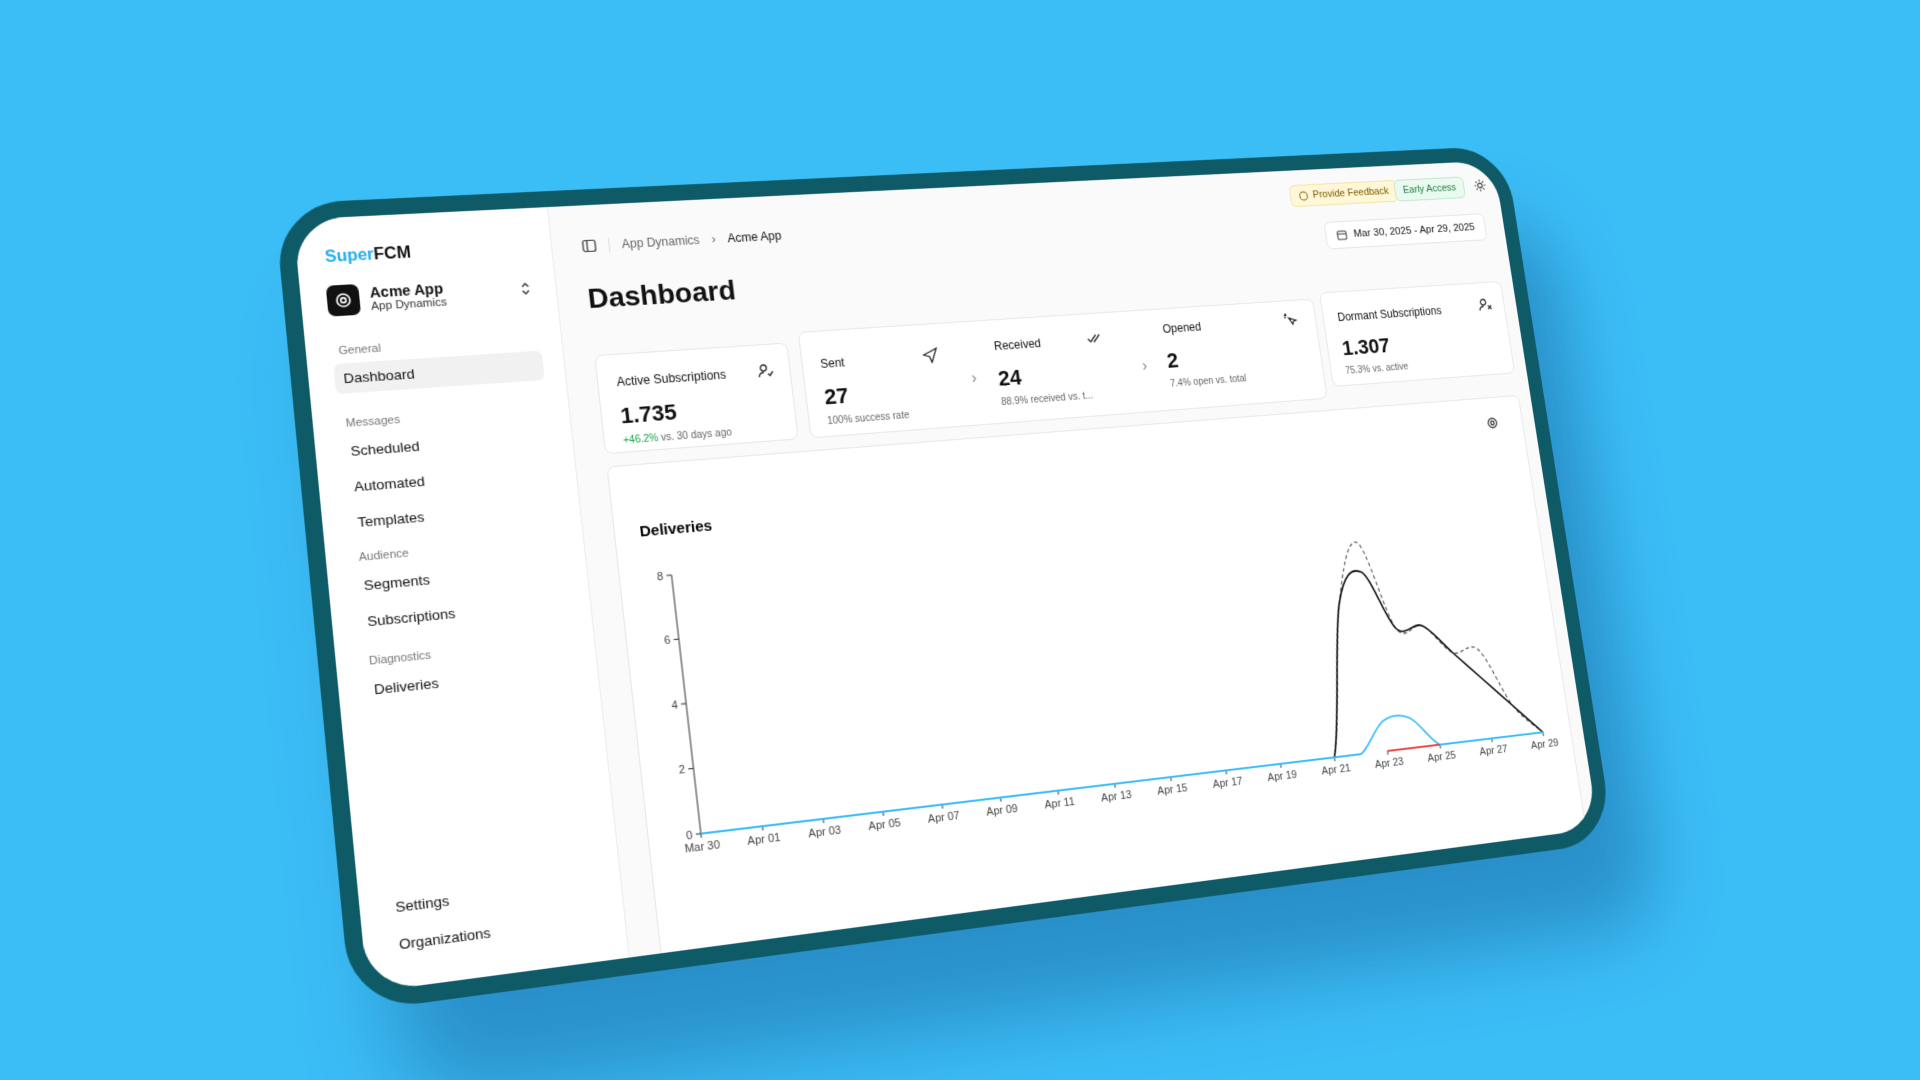  What do you see at coordinates (1227, 782) in the screenshot?
I see `x-tick-label: Apr 17` at bounding box center [1227, 782].